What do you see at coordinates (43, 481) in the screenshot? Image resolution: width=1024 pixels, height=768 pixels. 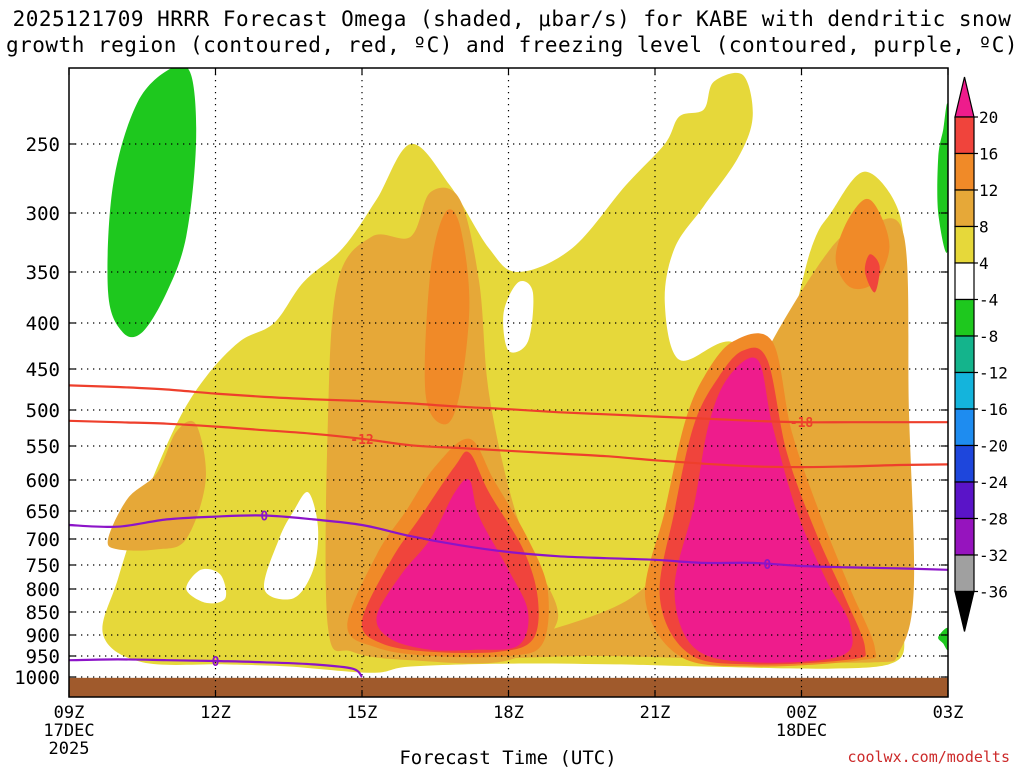 I see `y-tick-label-600: 600` at bounding box center [43, 481].